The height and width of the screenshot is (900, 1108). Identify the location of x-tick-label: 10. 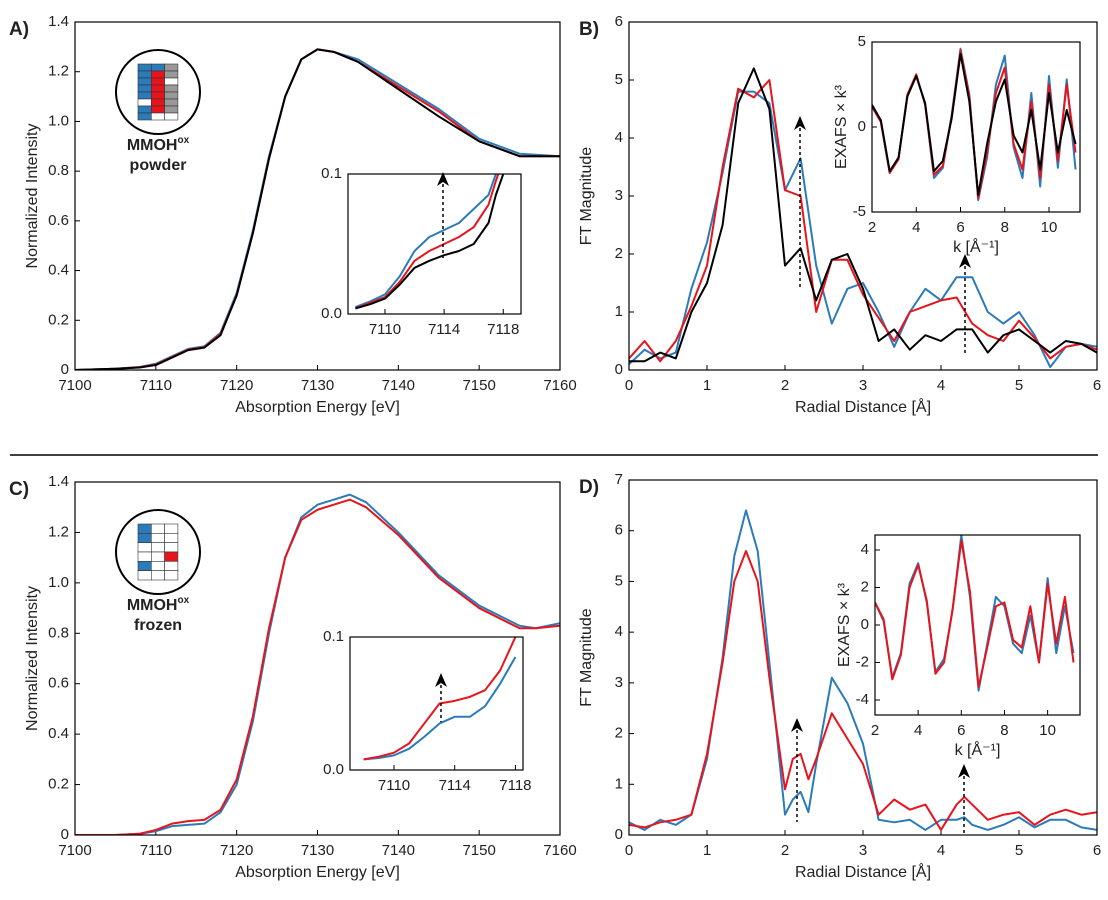
(1047, 730).